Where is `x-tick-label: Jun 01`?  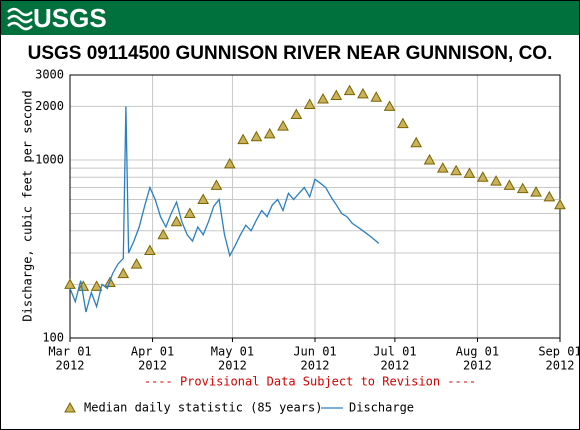 x-tick-label: Jun 01 is located at coordinates (314, 352).